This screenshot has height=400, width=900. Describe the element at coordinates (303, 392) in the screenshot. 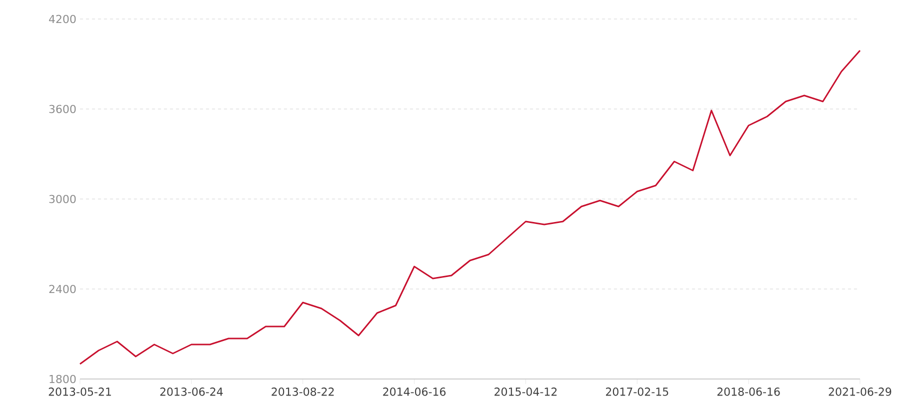

I see `x-tick-label: 2013-08-22` at that location.